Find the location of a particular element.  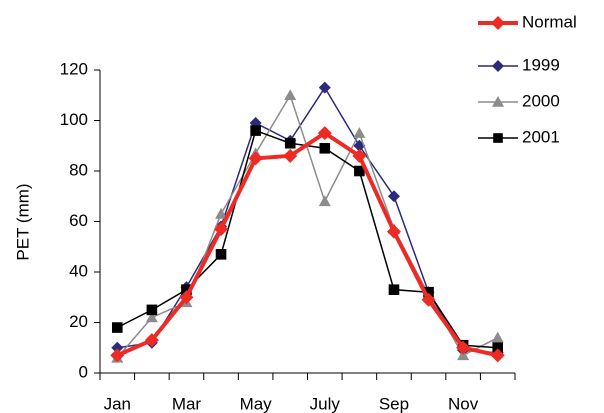

x-tick-label: May is located at coordinates (256, 403).